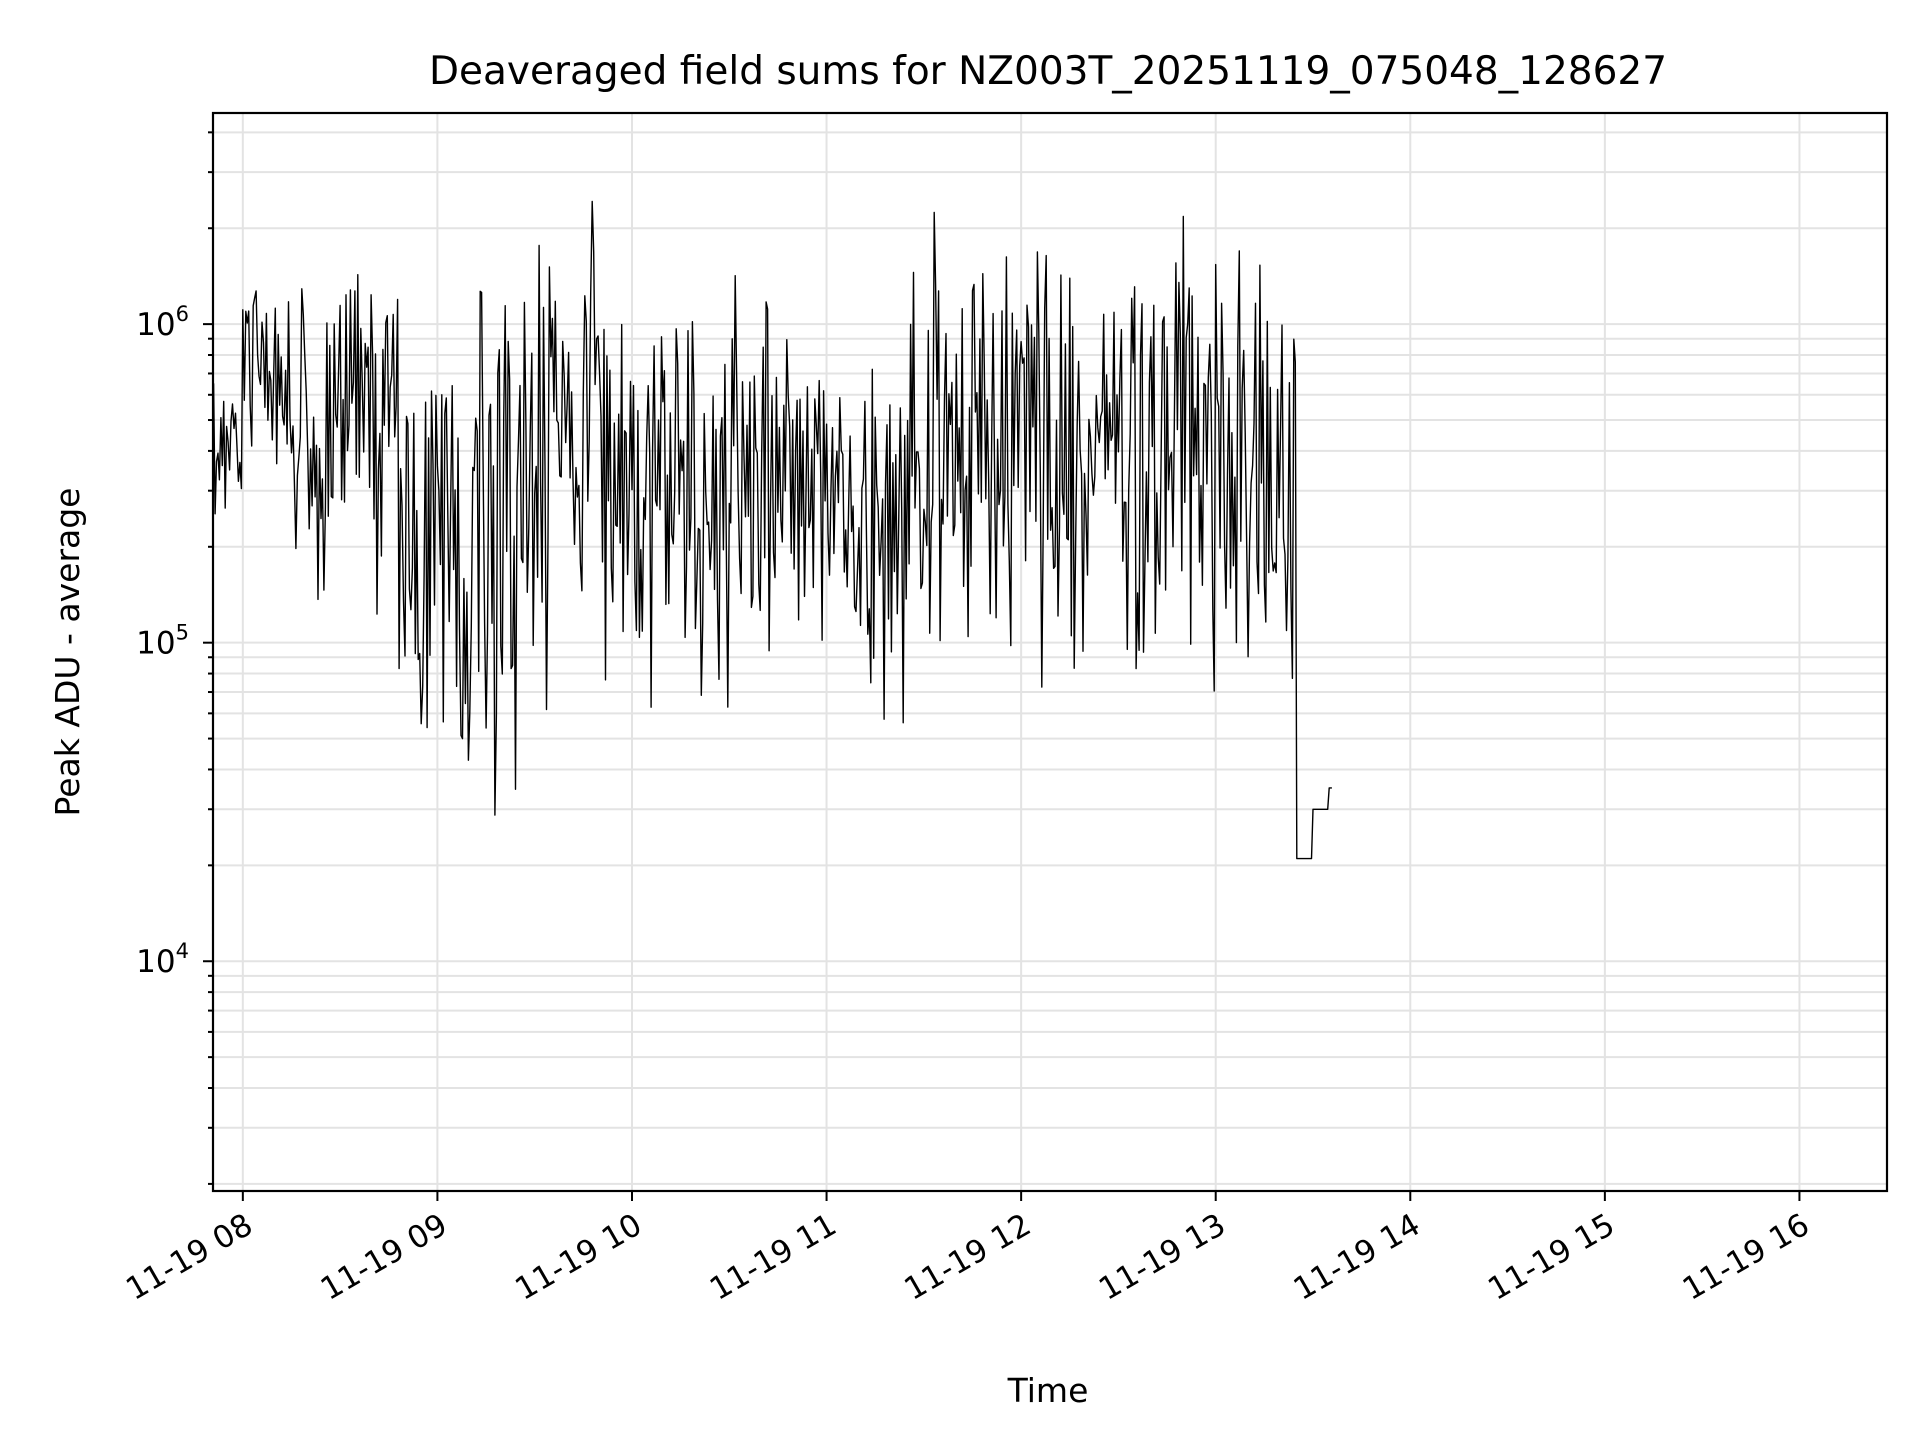 Image resolution: width=1920 pixels, height=1440 pixels. Describe the element at coordinates (67, 652) in the screenshot. I see `y-axis-label: Peak ADU - average` at that location.